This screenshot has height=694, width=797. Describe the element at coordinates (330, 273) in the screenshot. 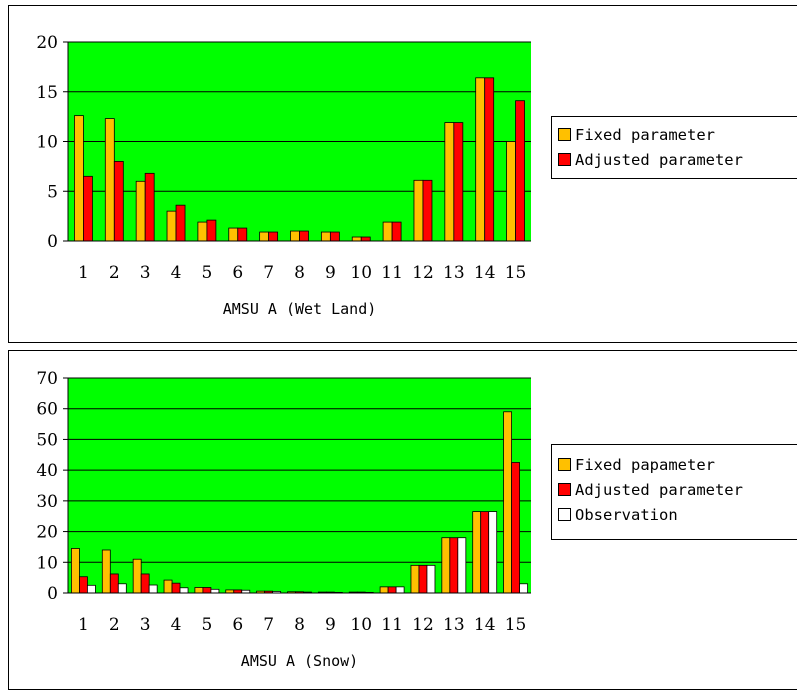

I see `x-tick-label: 9` at that location.